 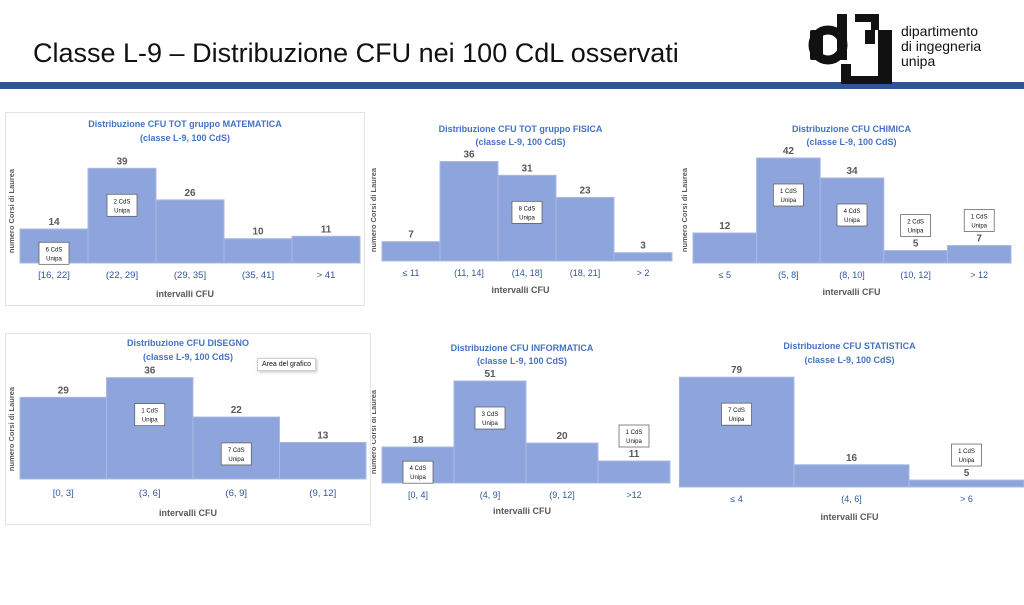 I want to click on bar-value-label: 14, so click(x=54, y=222).